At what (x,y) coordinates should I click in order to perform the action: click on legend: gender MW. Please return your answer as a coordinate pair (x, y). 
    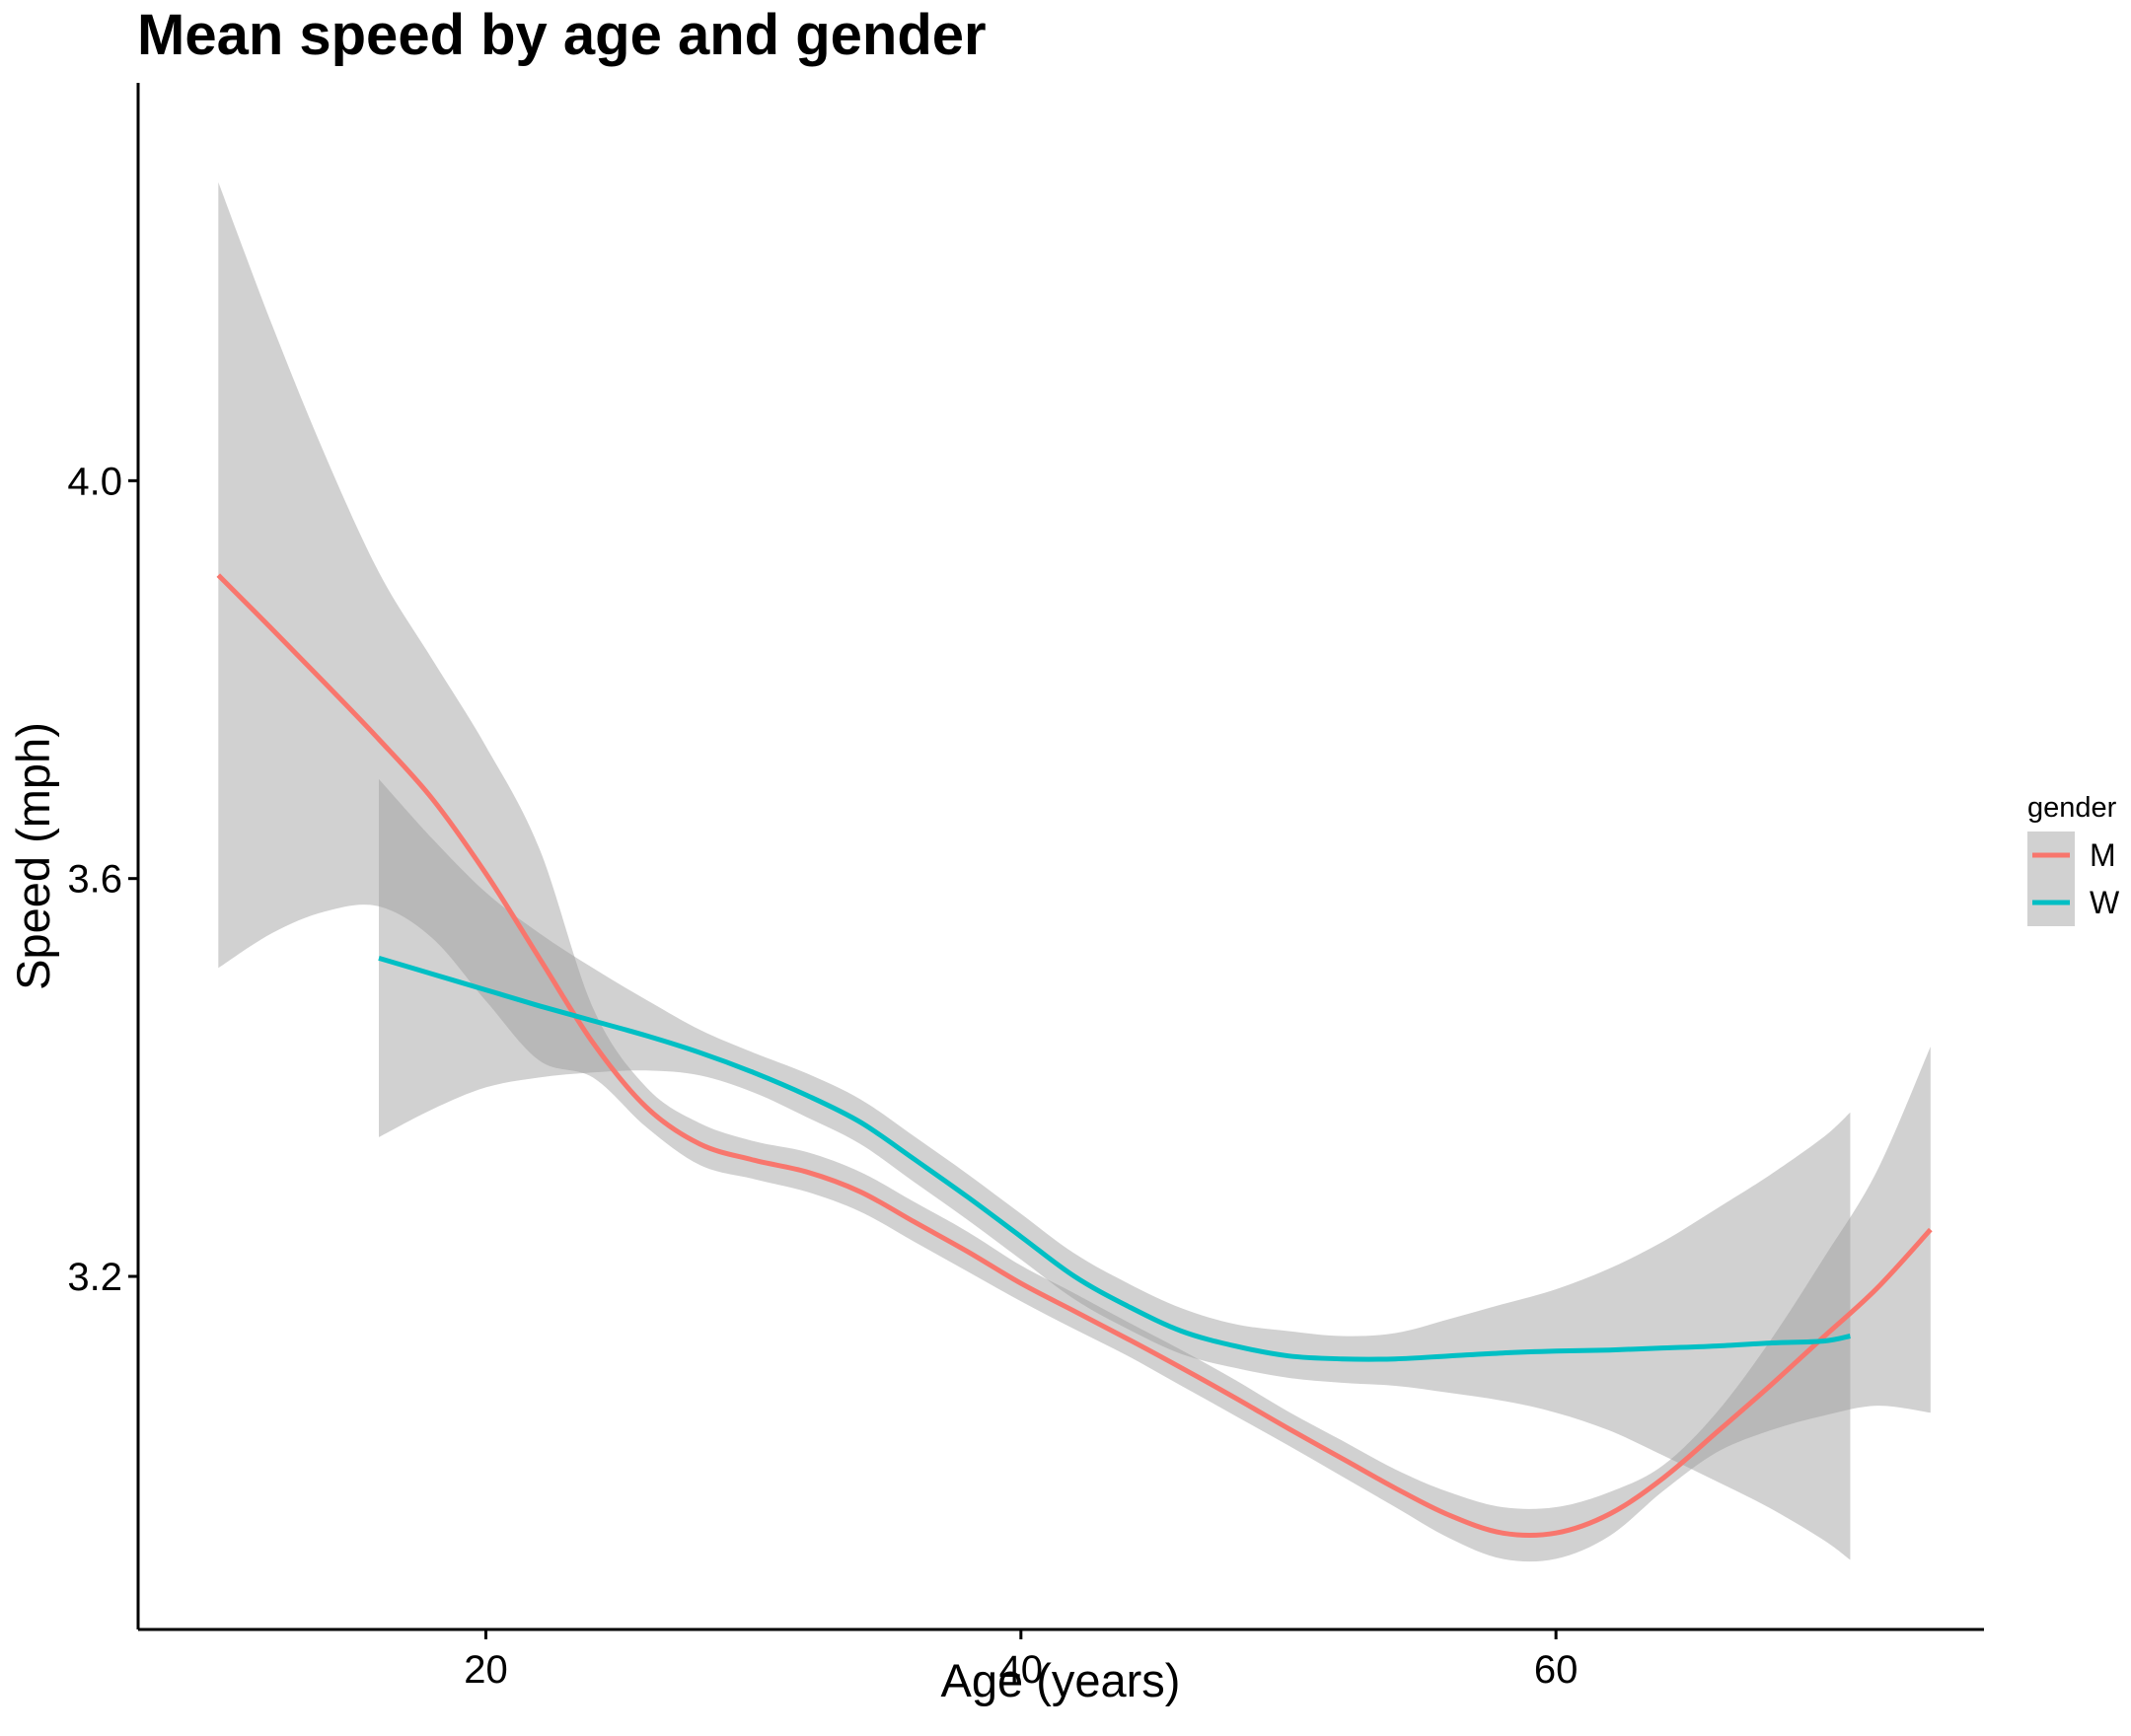
    Looking at the image, I should click on (2073, 859).